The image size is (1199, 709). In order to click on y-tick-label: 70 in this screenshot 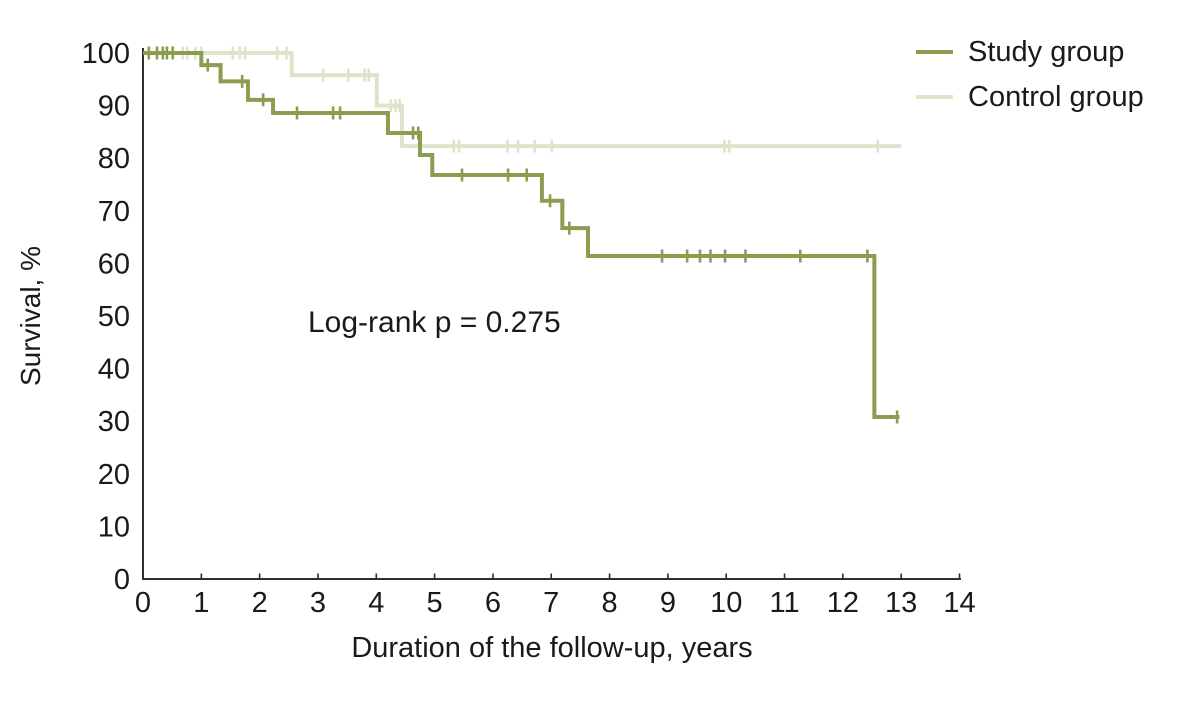, I will do `click(114, 212)`.